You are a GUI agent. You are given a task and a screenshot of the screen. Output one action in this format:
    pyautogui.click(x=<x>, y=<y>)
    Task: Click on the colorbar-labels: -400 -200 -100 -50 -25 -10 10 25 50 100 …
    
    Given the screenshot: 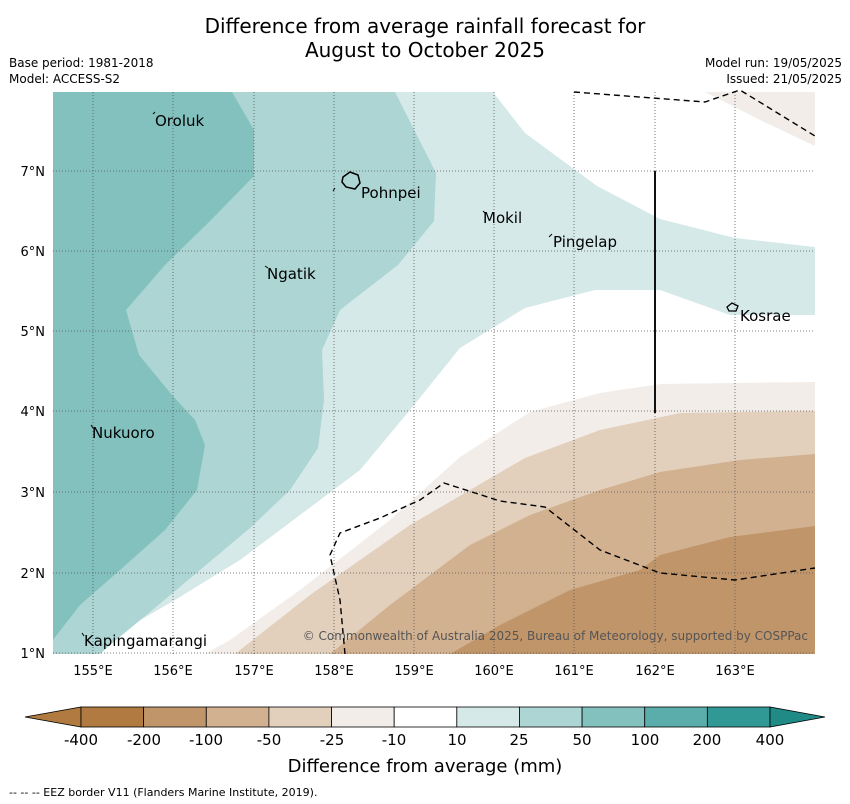 What is the action you would take?
    pyautogui.click(x=424, y=740)
    